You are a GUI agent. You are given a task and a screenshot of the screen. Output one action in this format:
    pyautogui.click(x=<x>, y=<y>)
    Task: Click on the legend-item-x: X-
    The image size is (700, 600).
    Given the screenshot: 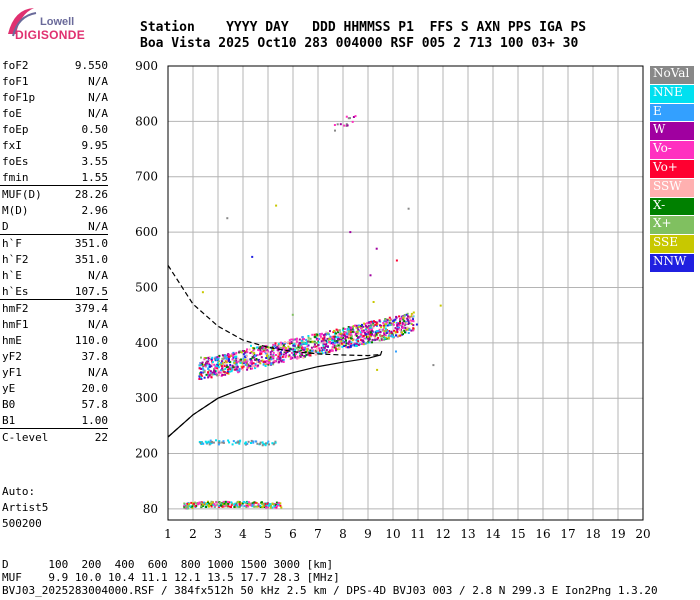 What is the action you would take?
    pyautogui.click(x=672, y=206)
    